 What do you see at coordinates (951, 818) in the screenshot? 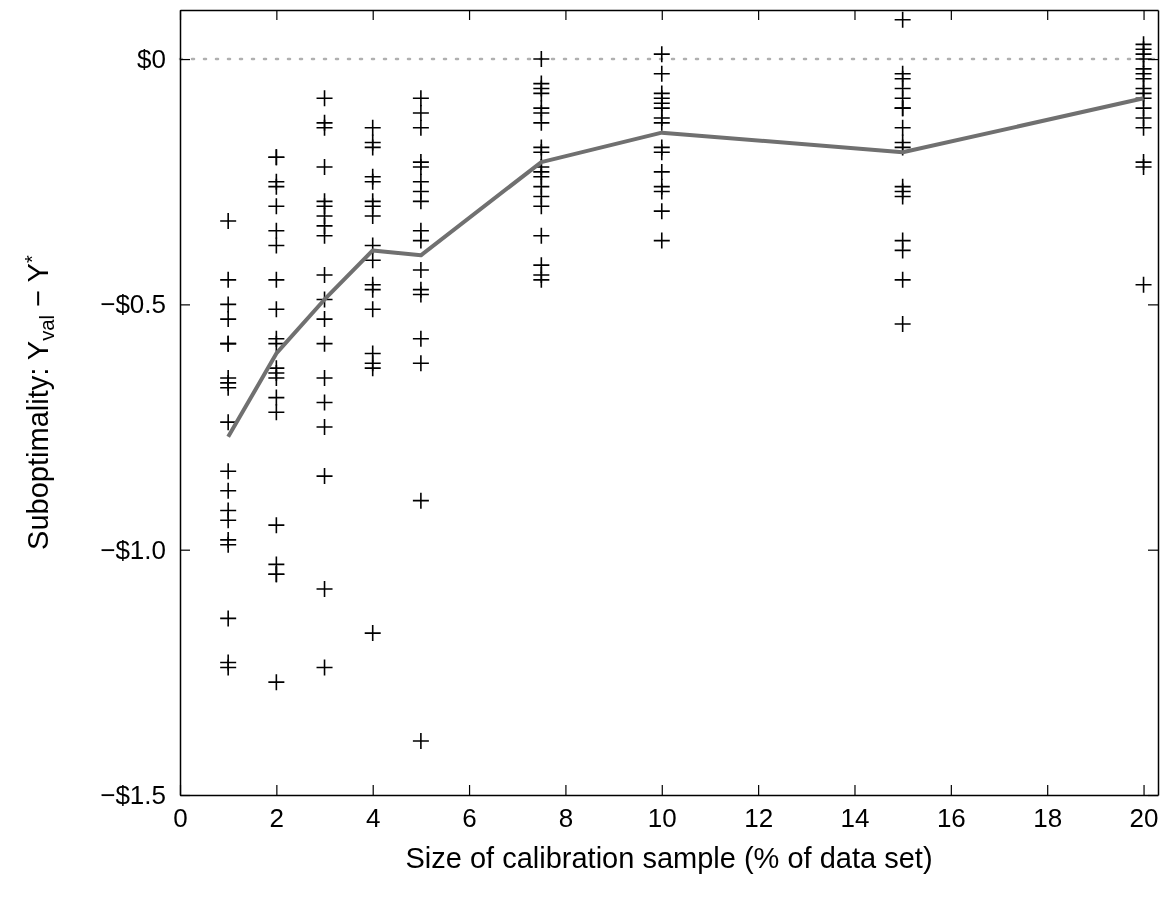
I see `x-tick-label: 16` at bounding box center [951, 818].